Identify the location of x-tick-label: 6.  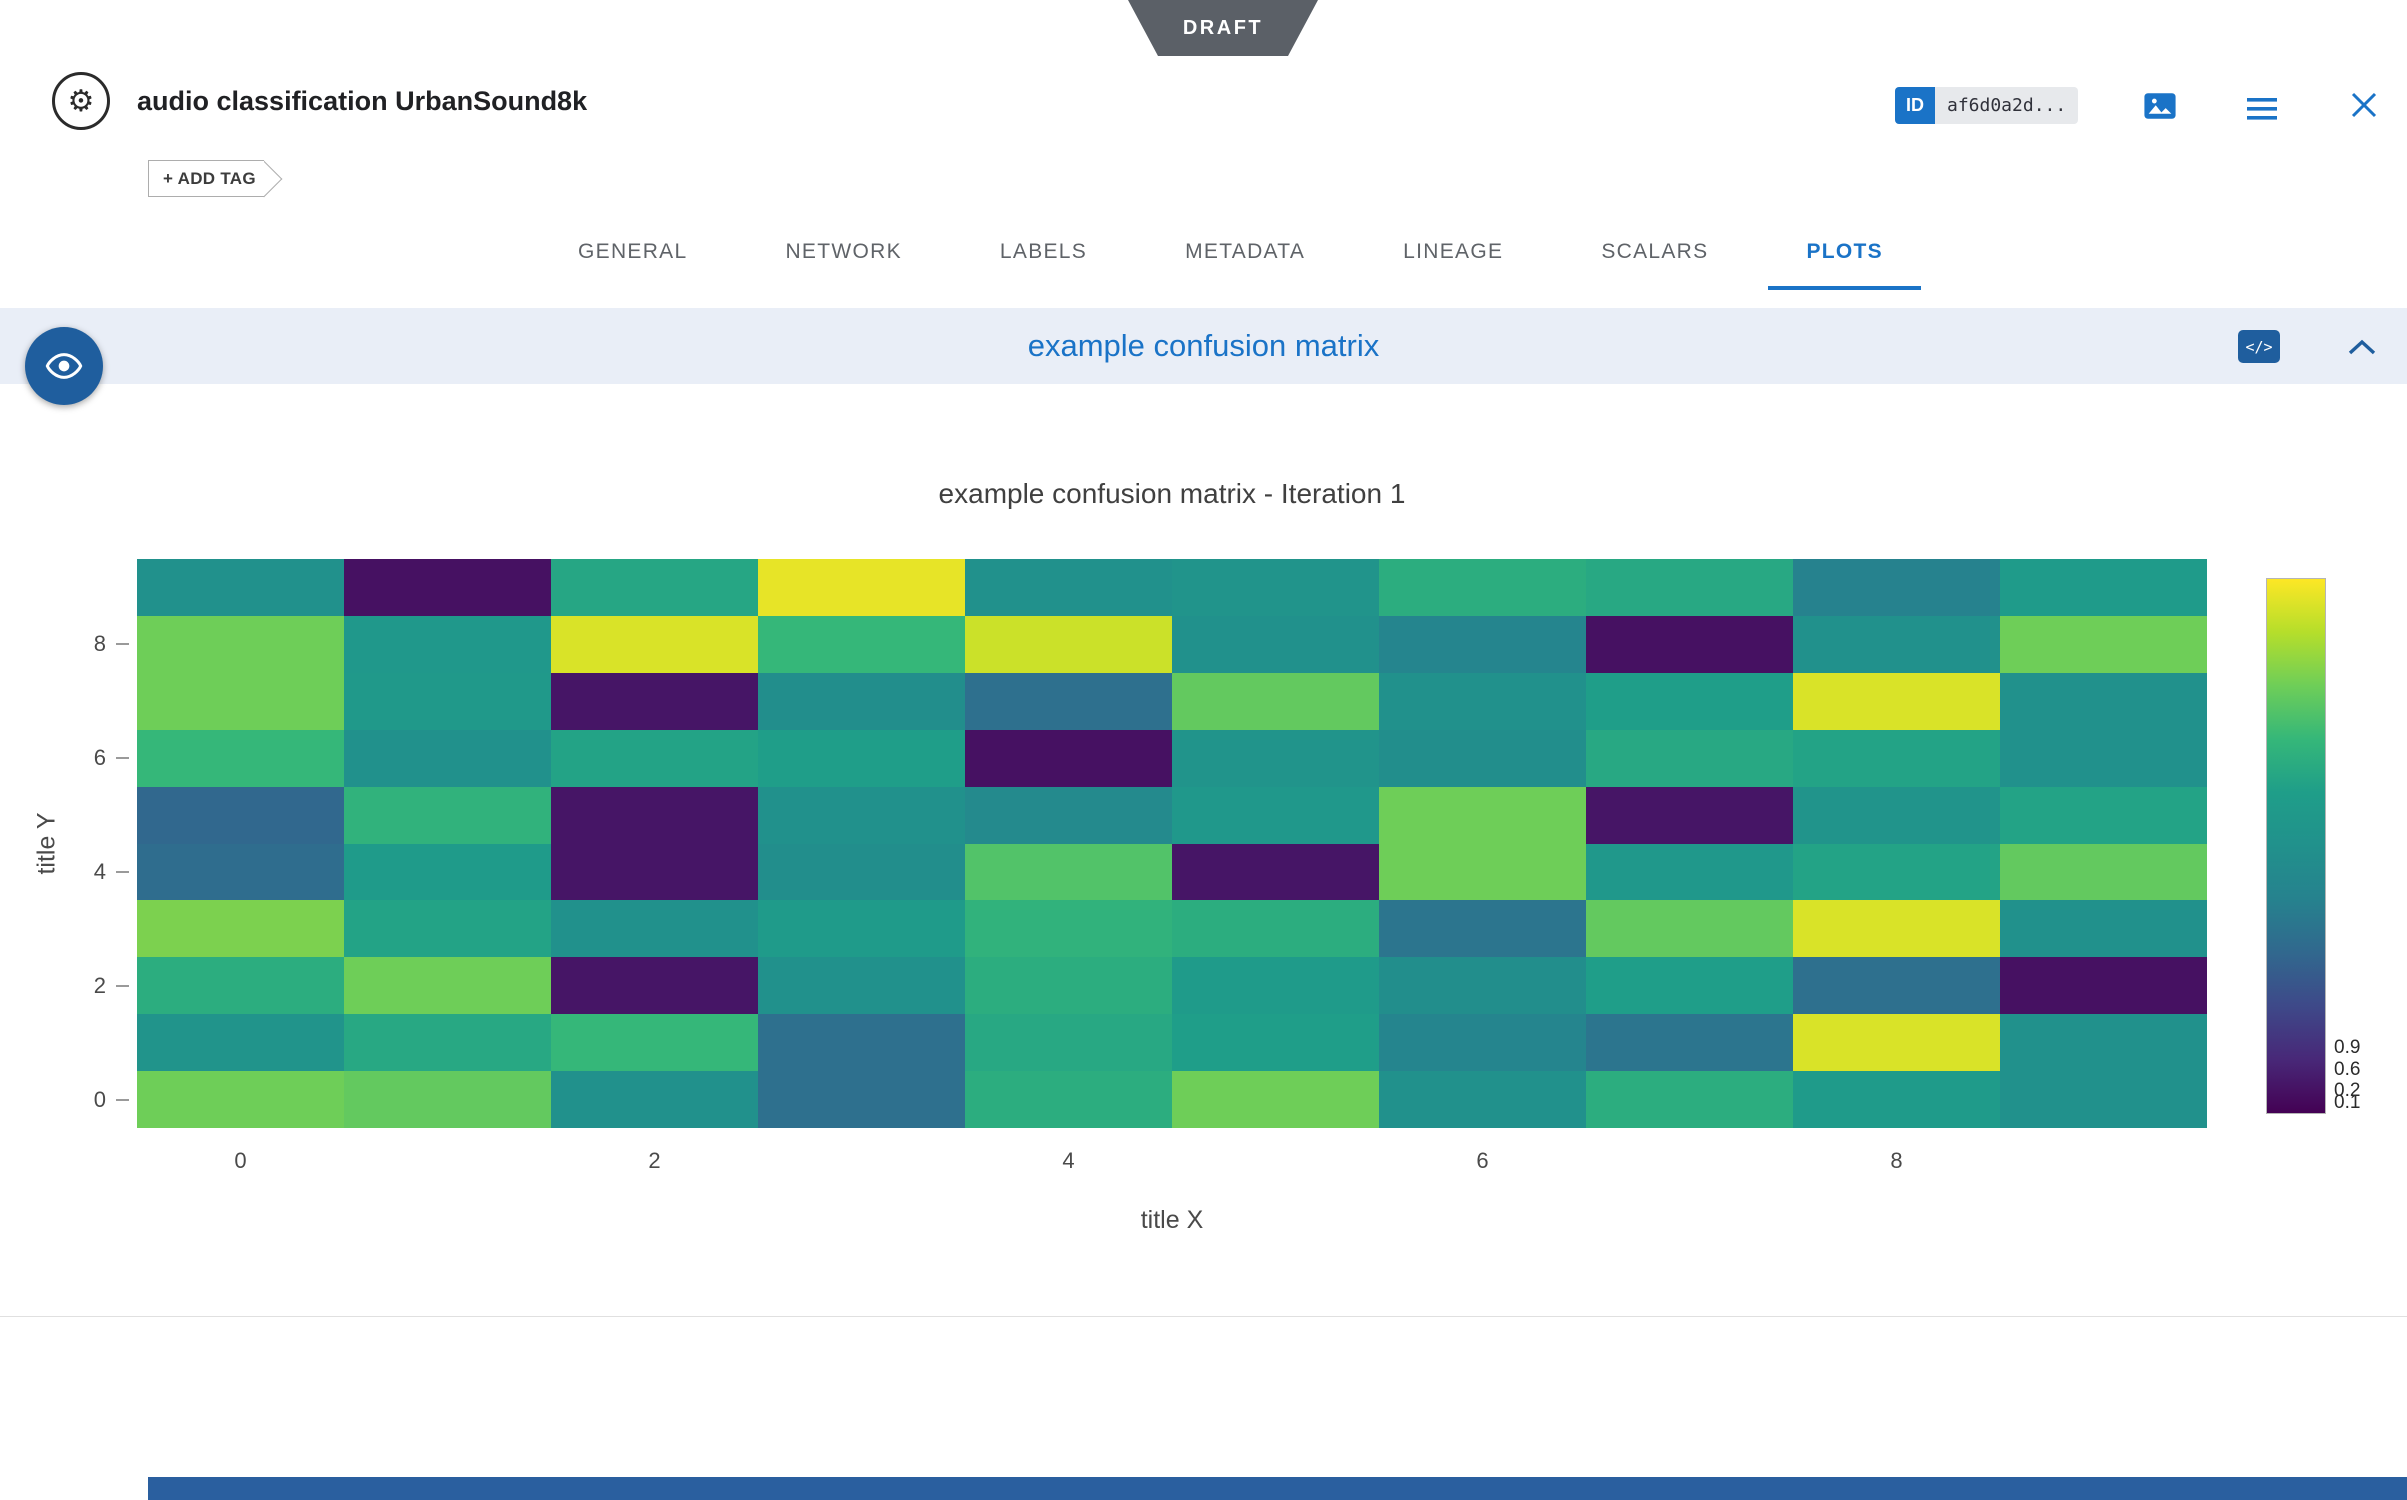
(1482, 1160).